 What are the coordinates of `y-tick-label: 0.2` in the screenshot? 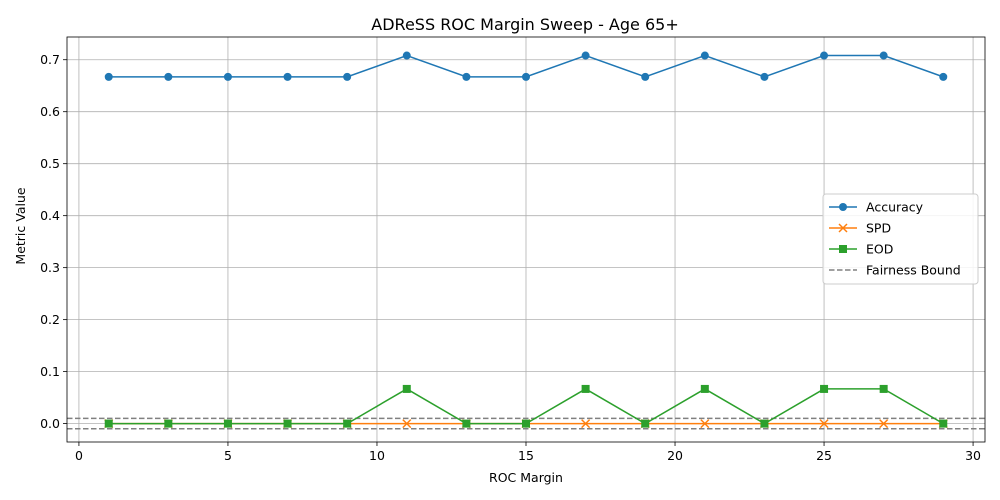 It's located at (50, 319).